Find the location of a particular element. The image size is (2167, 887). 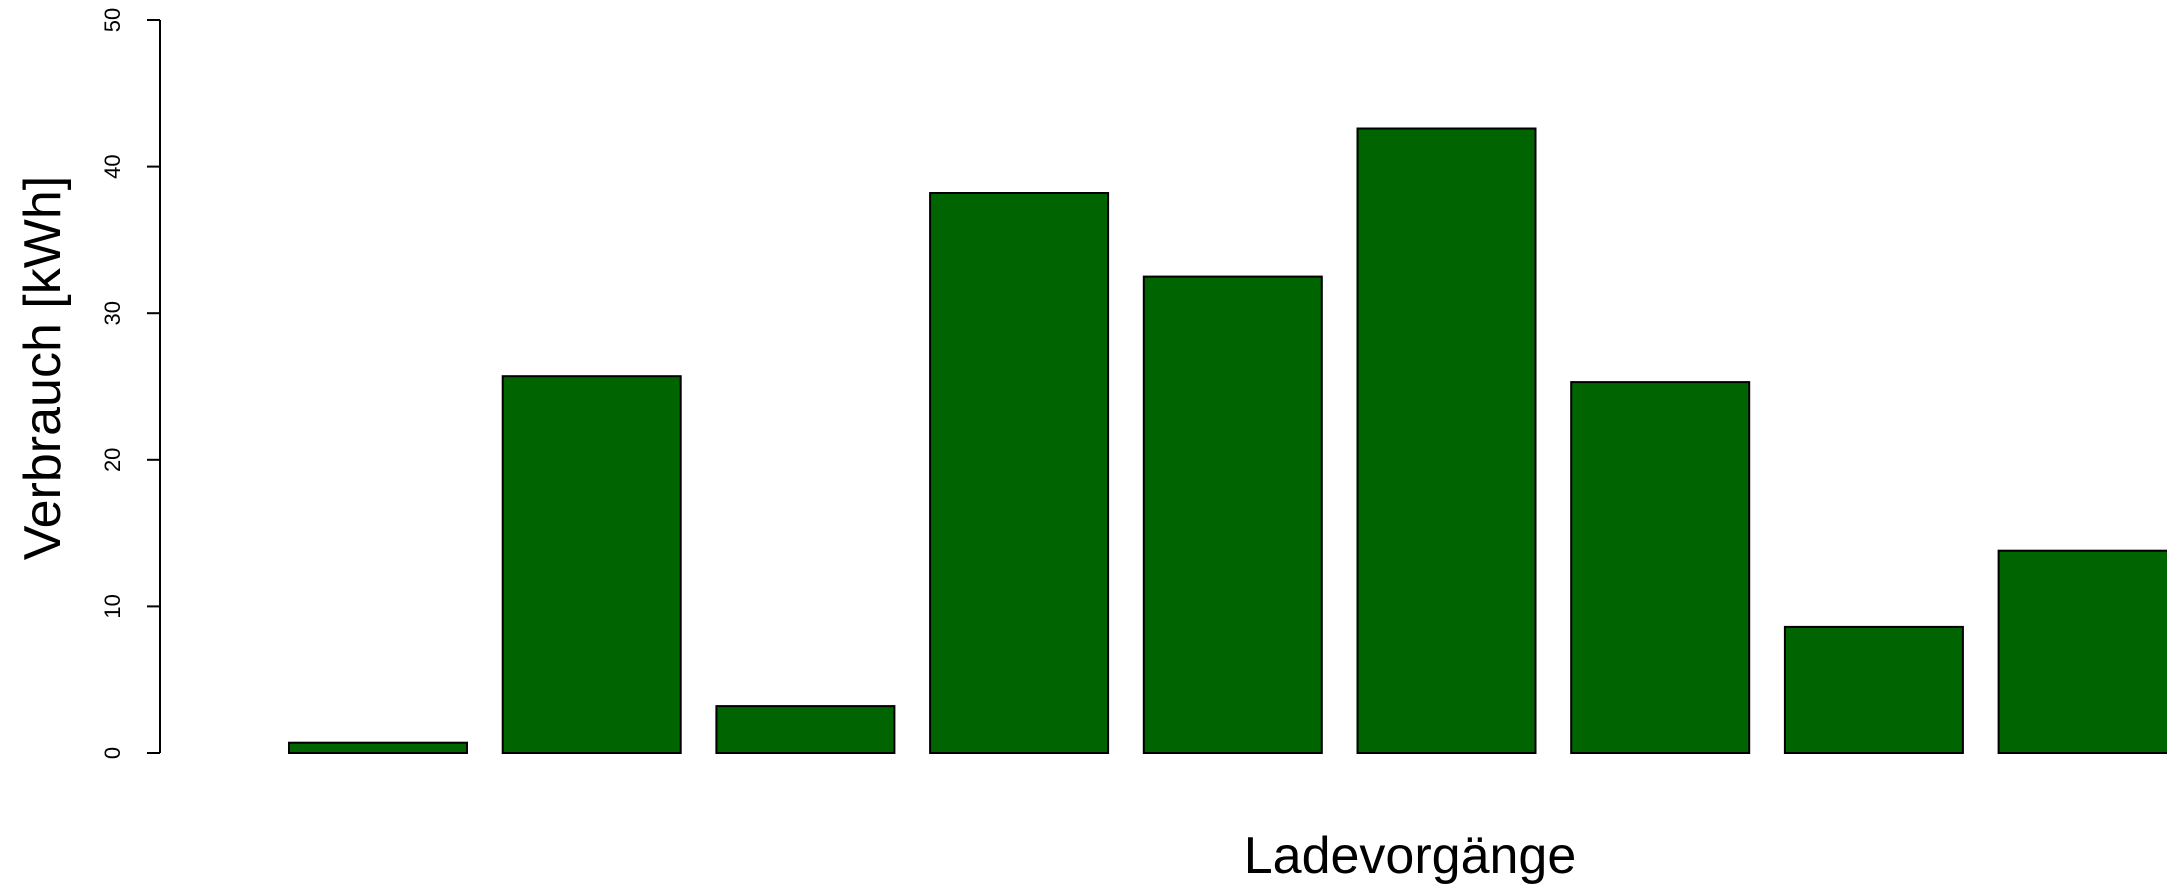

y-axis-title: Verbrauch [kWh] is located at coordinates (43, 368).